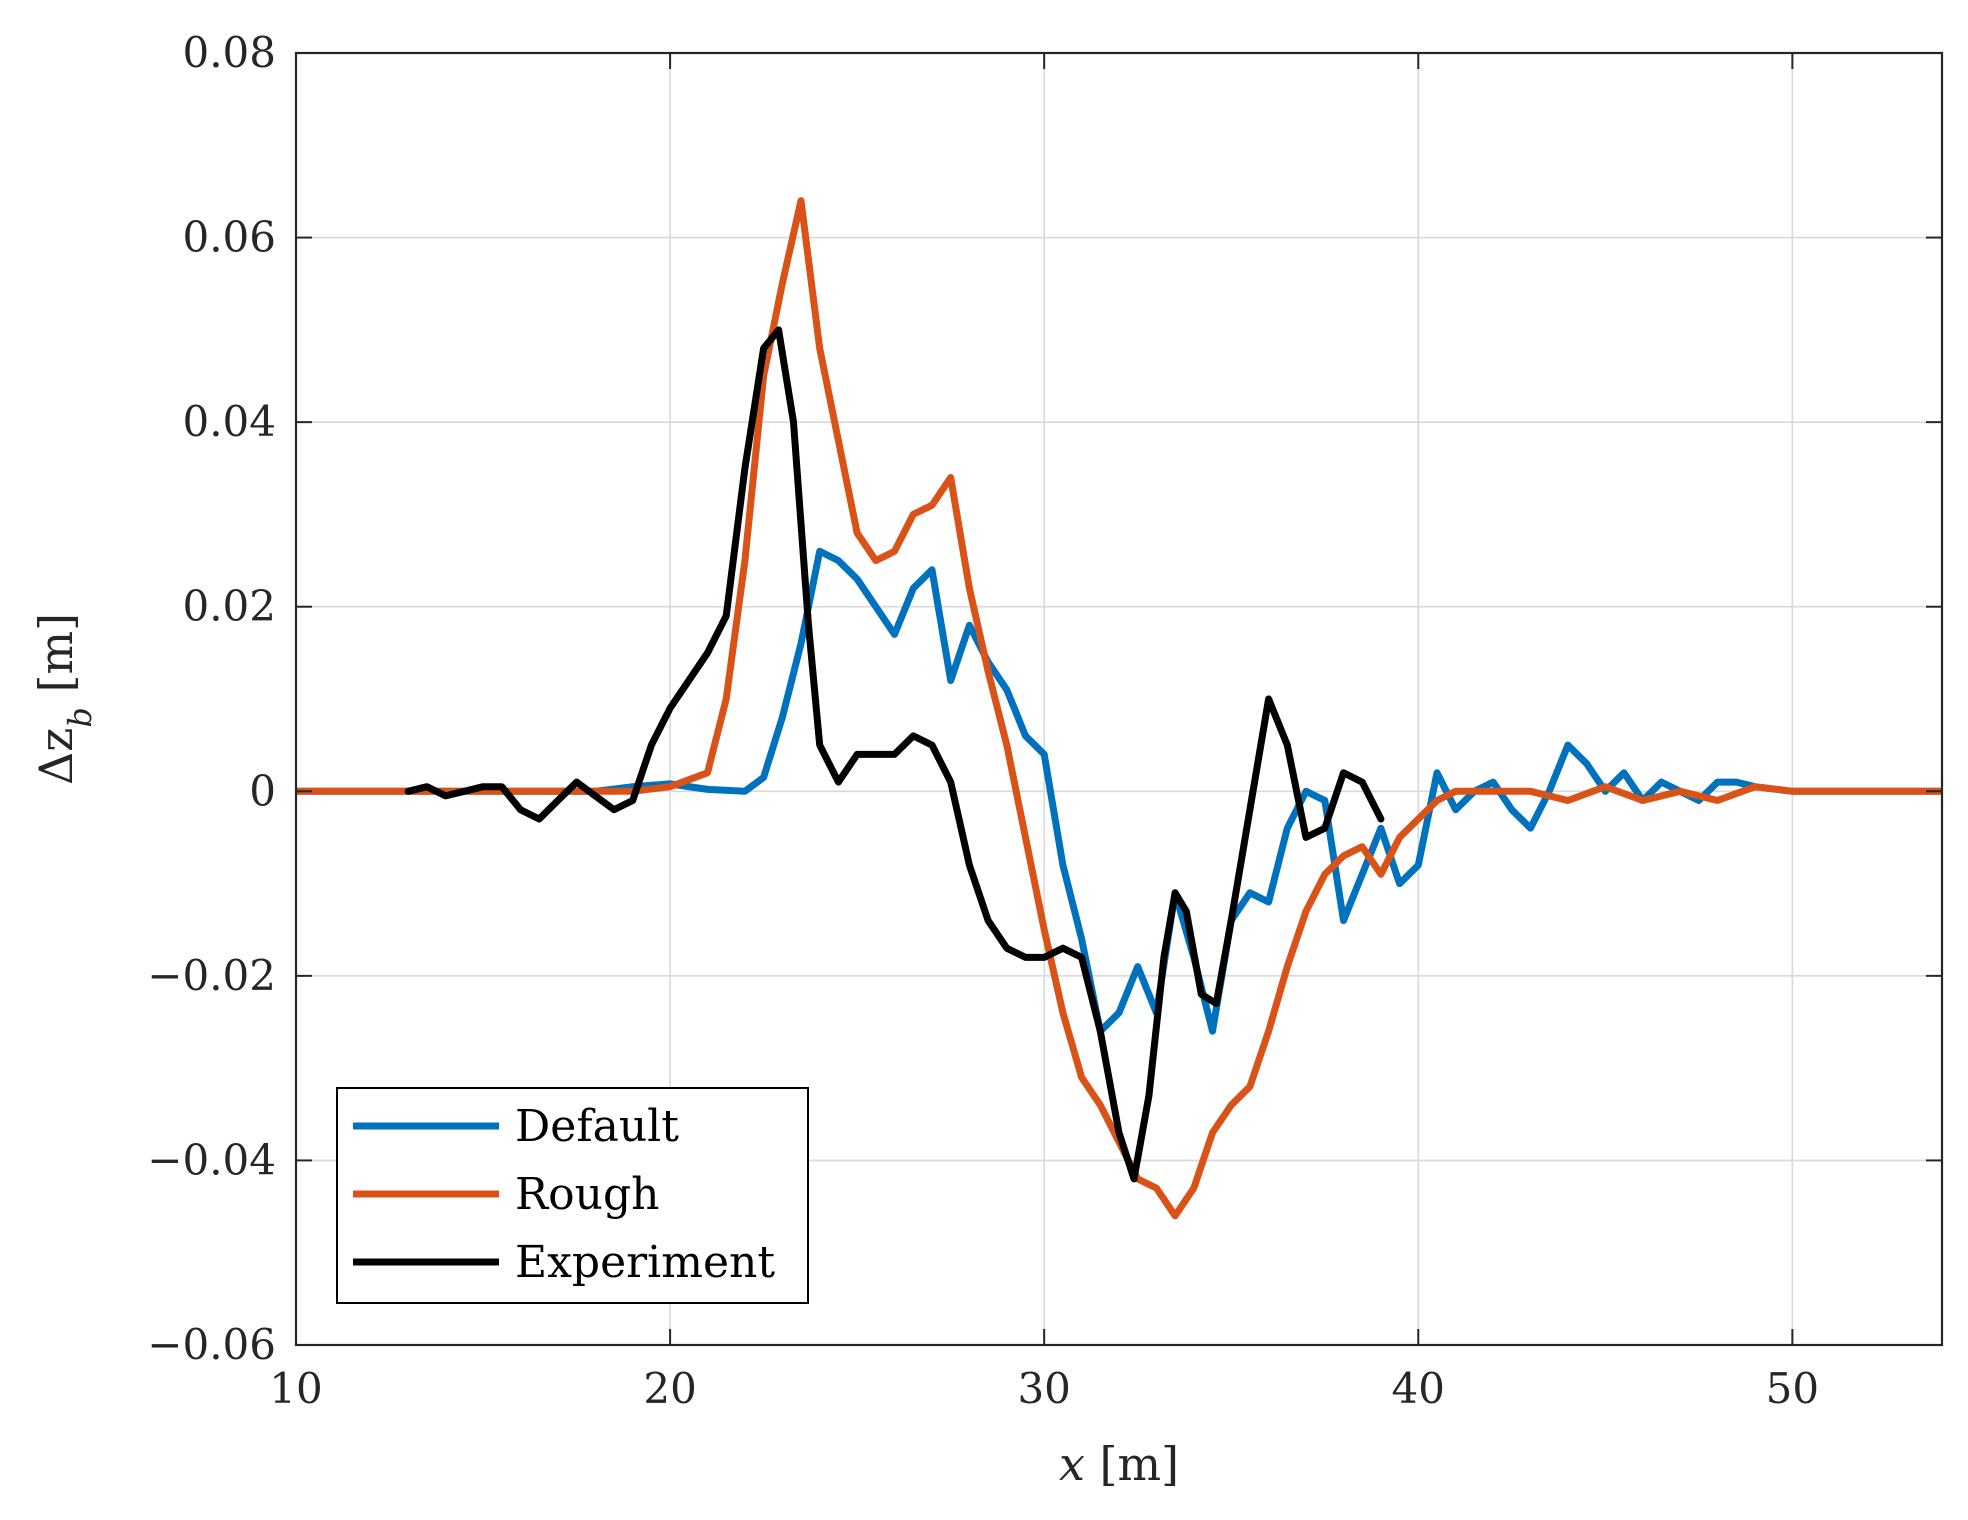 This screenshot has width=1968, height=1520. What do you see at coordinates (597, 1126) in the screenshot?
I see `legend-label-default: Default` at bounding box center [597, 1126].